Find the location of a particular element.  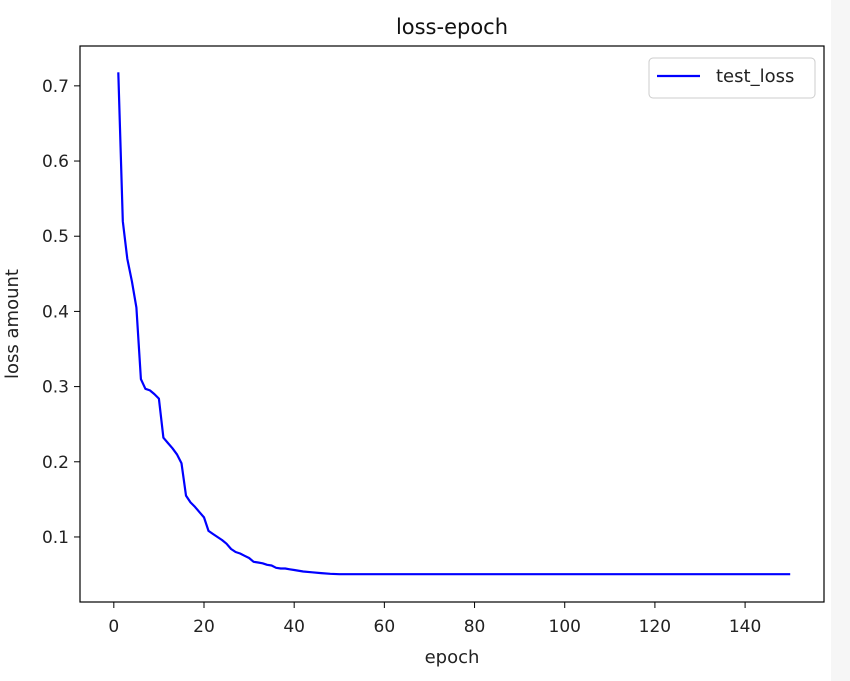

x-tick-label: 0 is located at coordinates (113, 627).